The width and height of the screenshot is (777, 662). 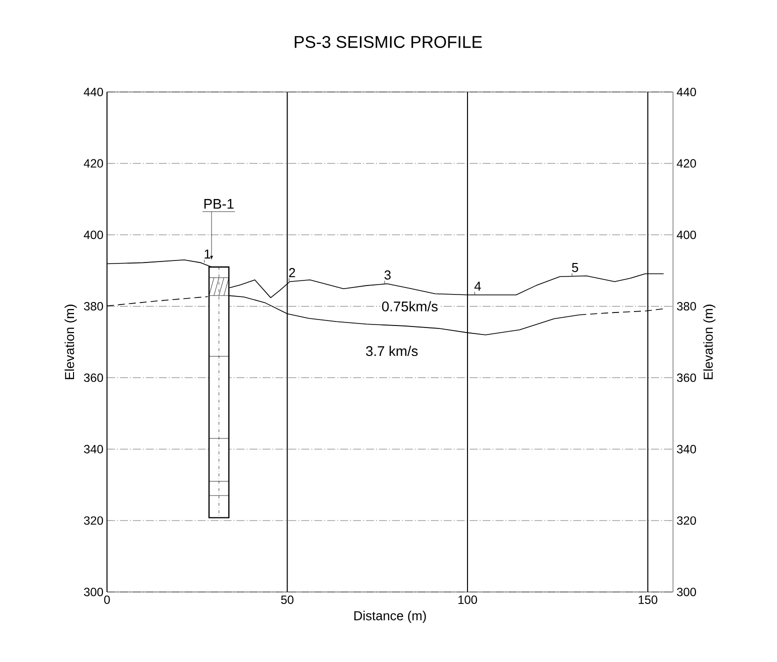 I want to click on y2-tick-label: 380, so click(x=686, y=306).